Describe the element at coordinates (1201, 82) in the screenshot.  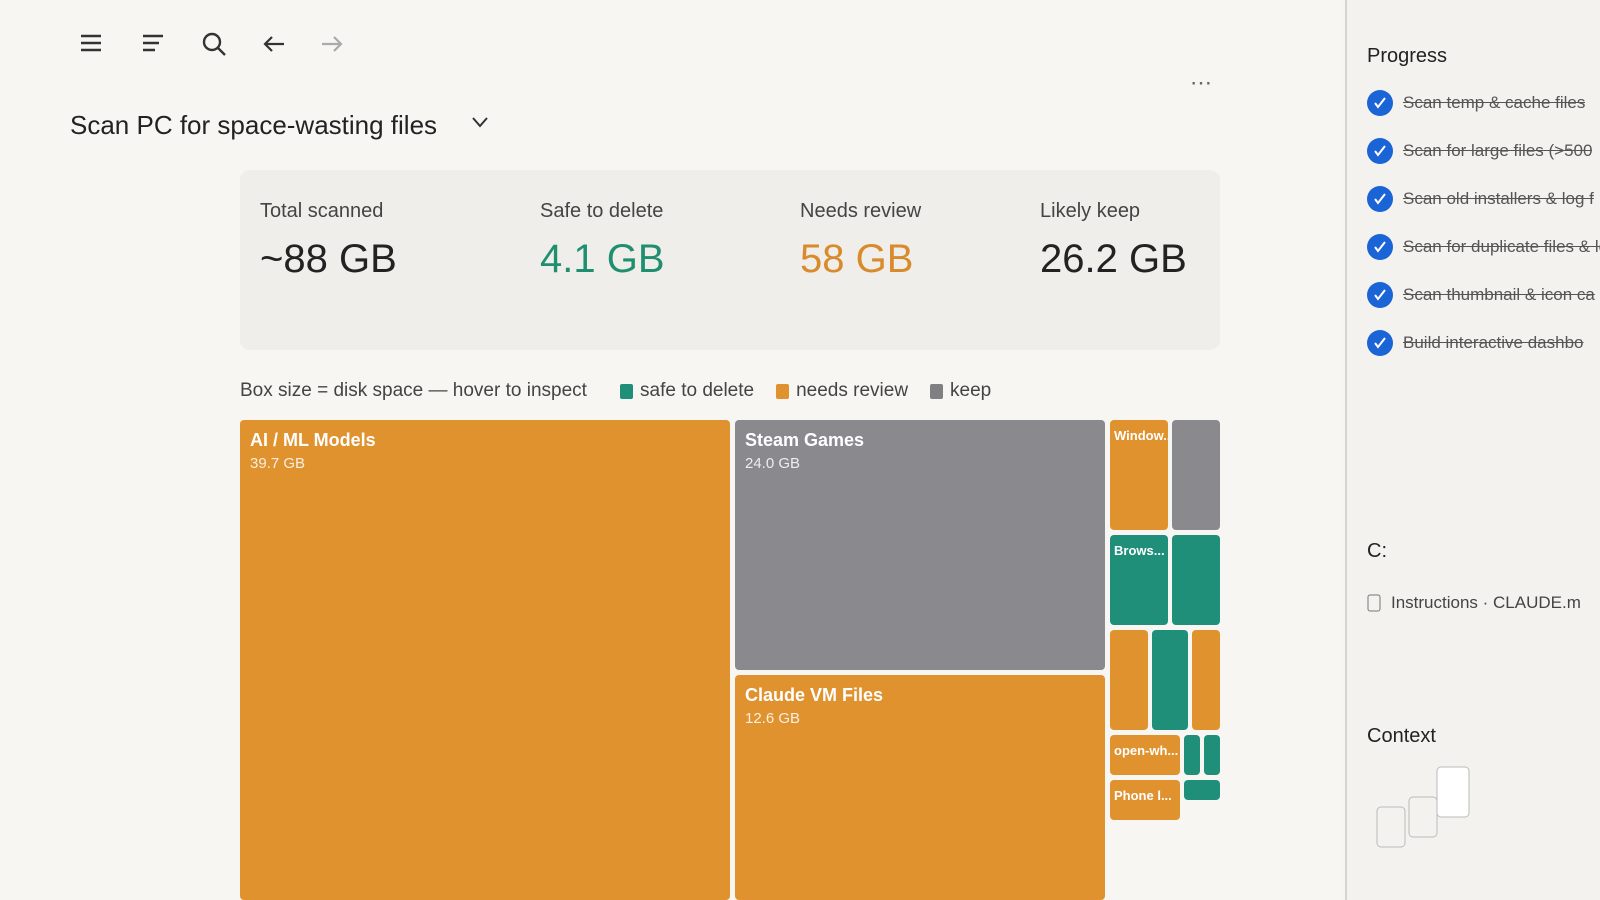
I see `more-menu: ⋯` at that location.